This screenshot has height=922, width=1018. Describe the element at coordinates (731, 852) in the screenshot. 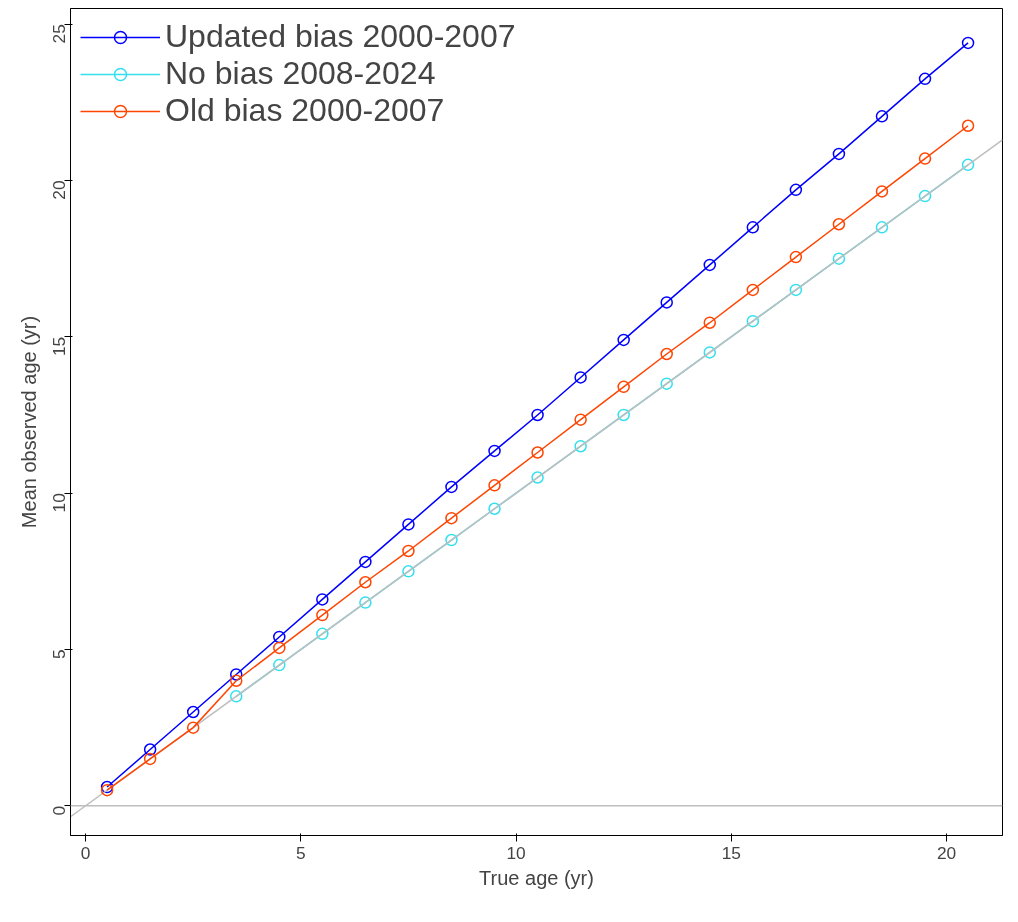

I see `x-tick-label: 15` at that location.